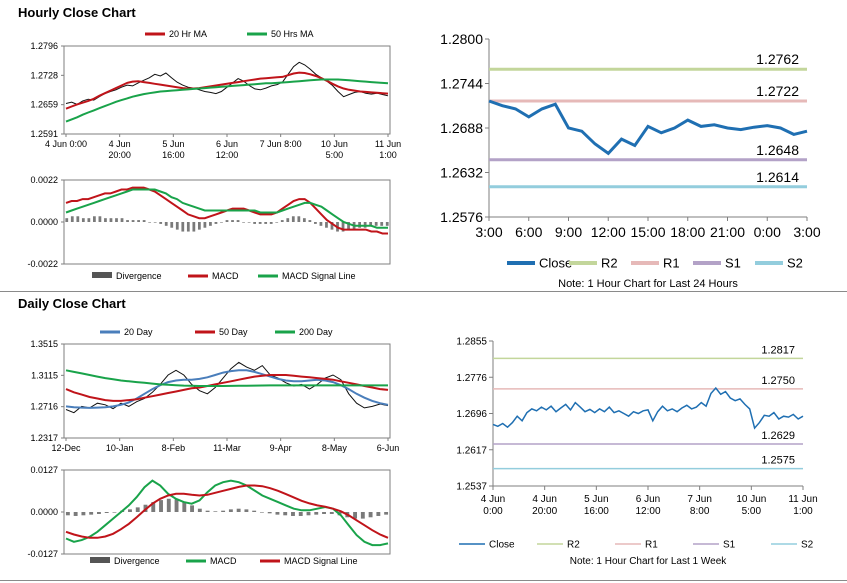 The height and width of the screenshot is (583, 847). I want to click on y-tick-label: 0.0127, so click(44, 470).